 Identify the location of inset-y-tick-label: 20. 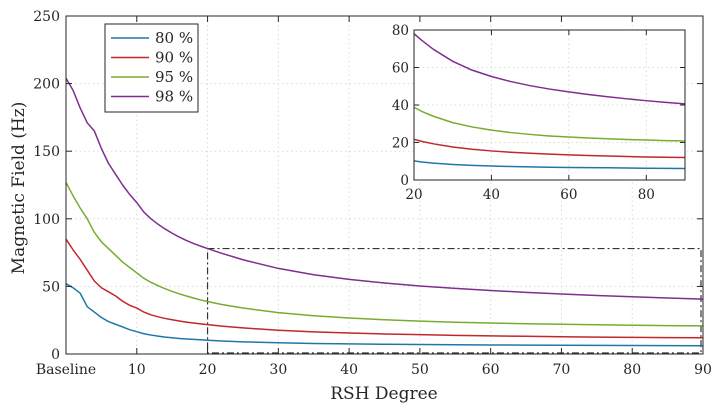
(400, 144).